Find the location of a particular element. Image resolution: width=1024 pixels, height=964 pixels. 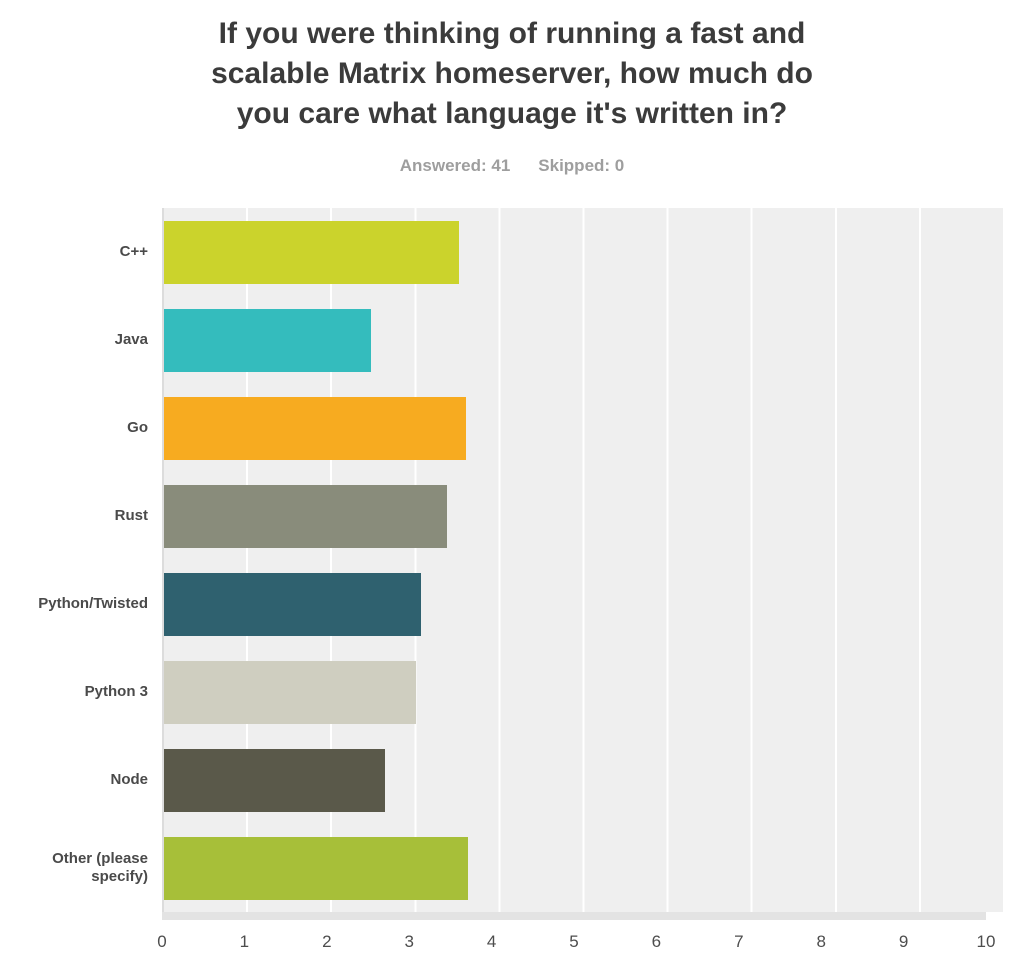

x-axis-tick: 1 is located at coordinates (244, 941).